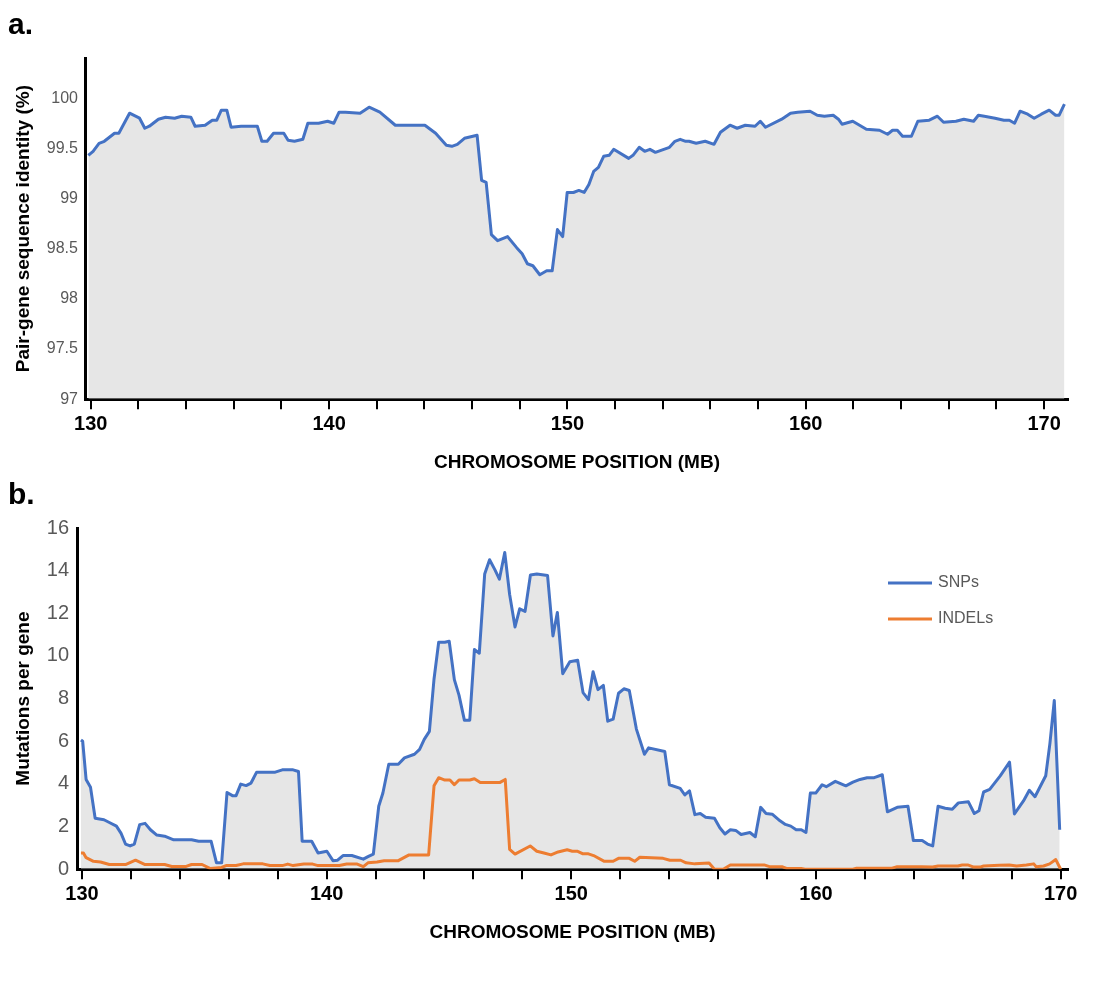 Image resolution: width=1096 pixels, height=989 pixels. What do you see at coordinates (69, 398) in the screenshot?
I see `y-tick-label: 97` at bounding box center [69, 398].